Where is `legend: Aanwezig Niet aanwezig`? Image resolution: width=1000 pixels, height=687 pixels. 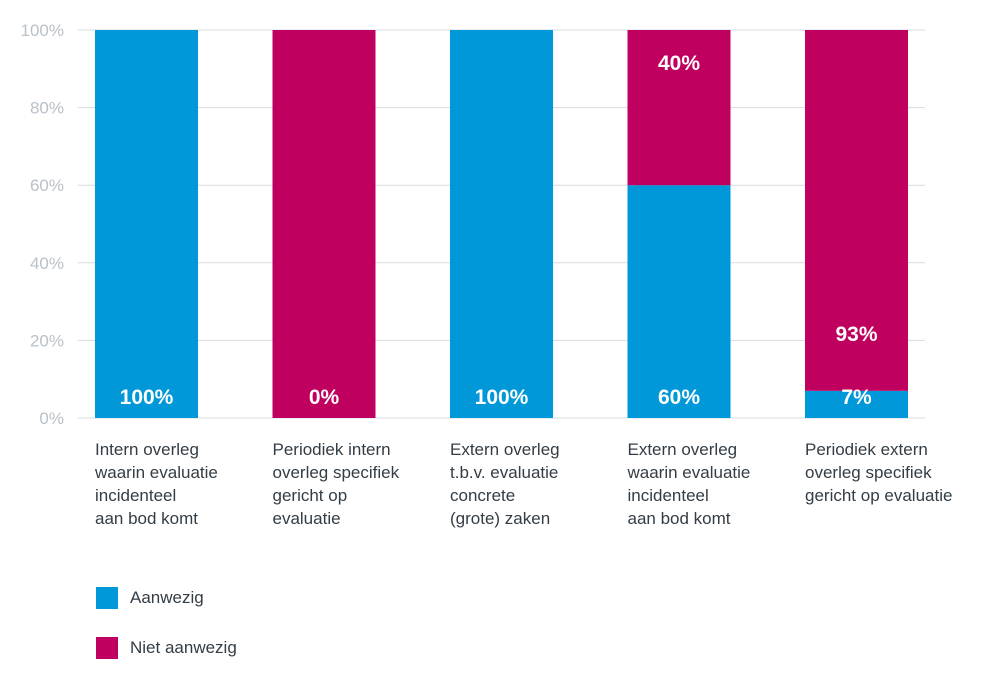 legend: Aanwezig Niet aanwezig is located at coordinates (166, 637).